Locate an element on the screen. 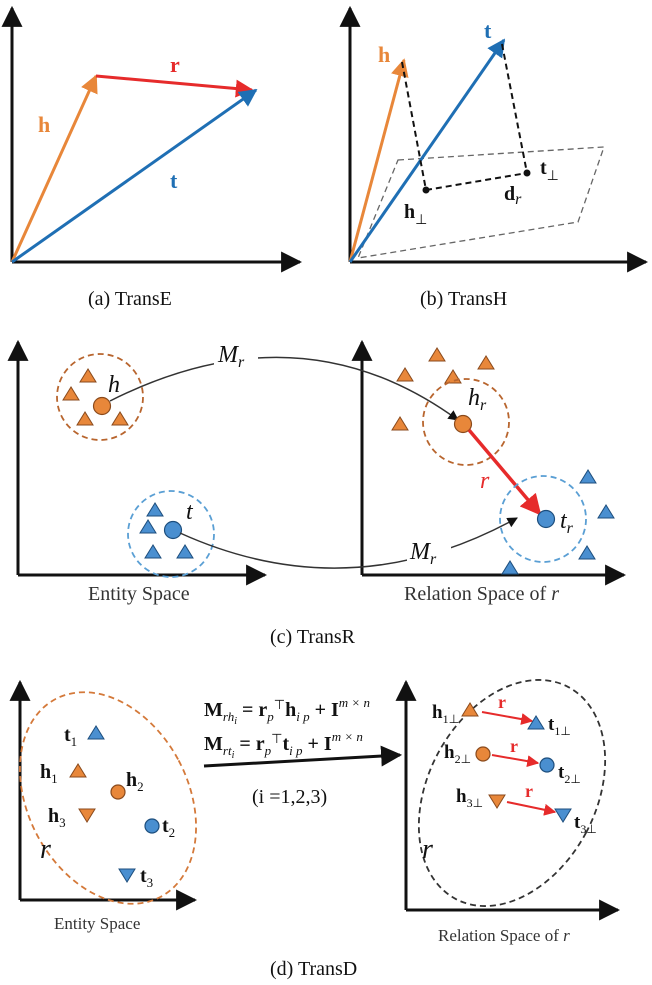 Image resolution: width=652 pixels, height=985 pixels. transd-t2perp-label: t2⊥ is located at coordinates (569, 774).